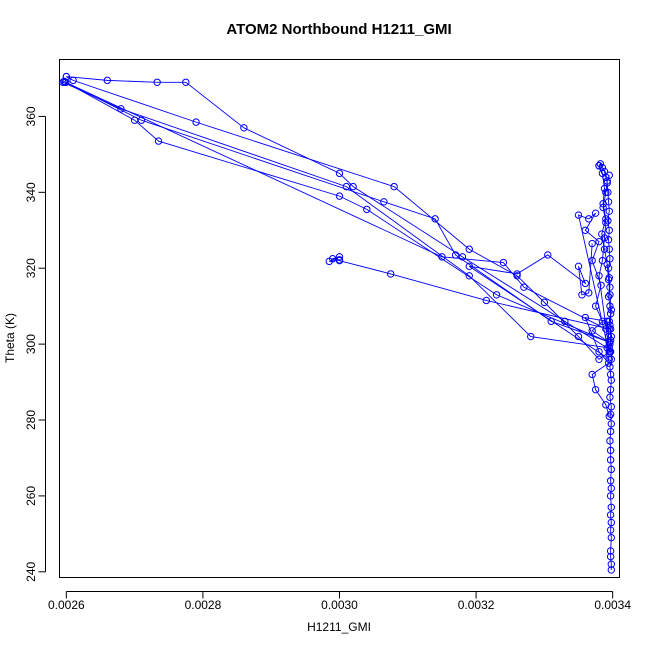 The height and width of the screenshot is (650, 650). I want to click on y-tick-label: 240, so click(31, 571).